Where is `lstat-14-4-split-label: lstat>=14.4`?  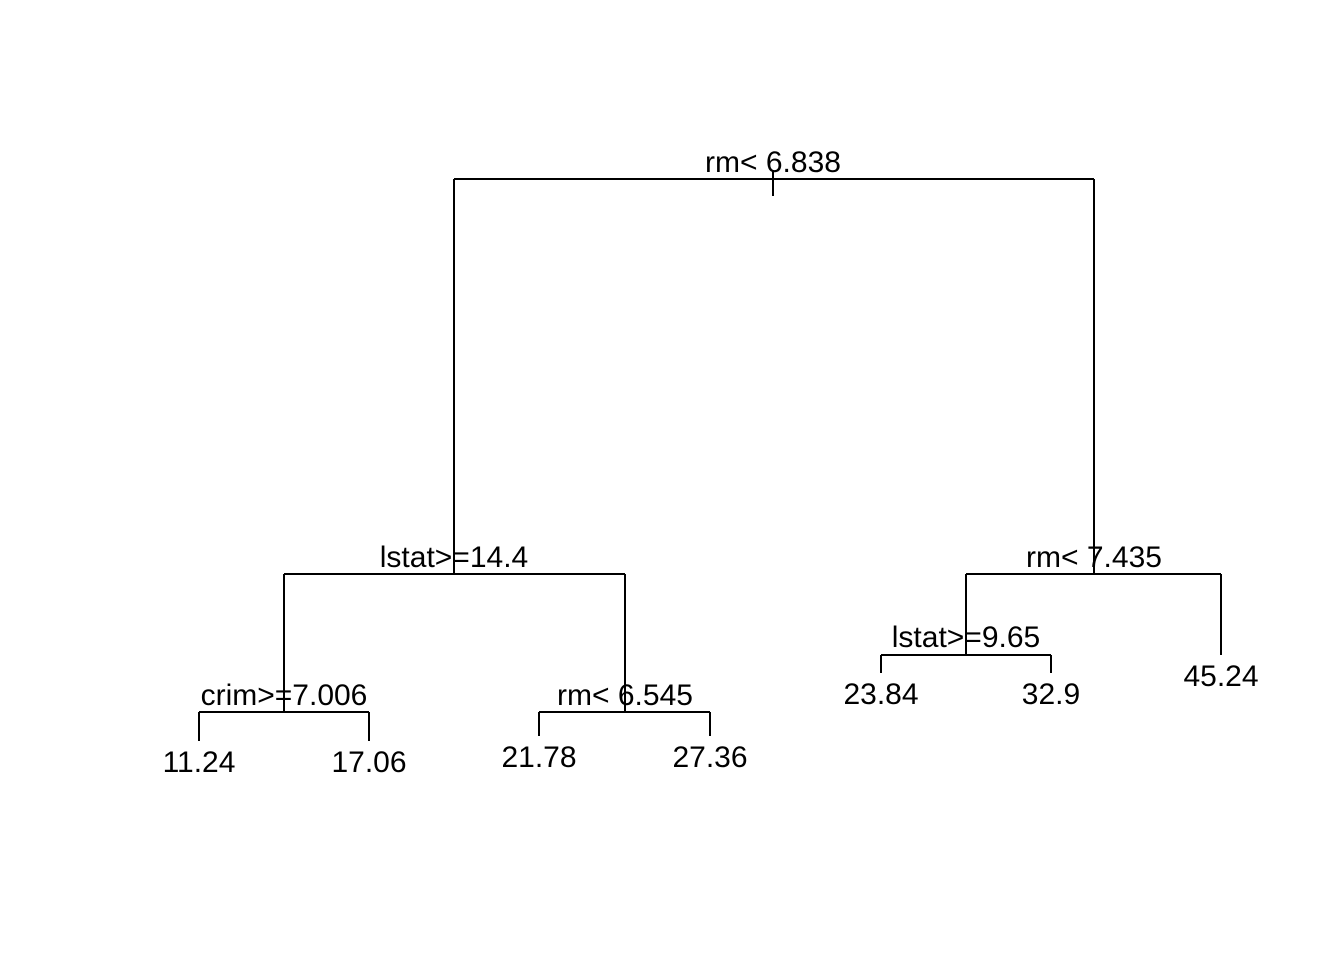
lstat-14-4-split-label: lstat>=14.4 is located at coordinates (454, 557).